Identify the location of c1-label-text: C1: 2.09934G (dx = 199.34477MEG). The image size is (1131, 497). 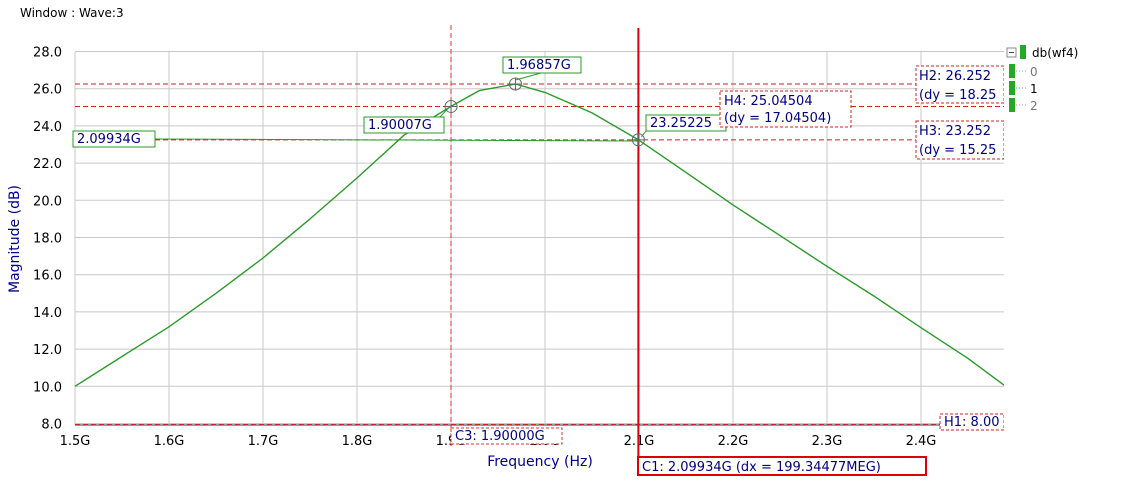
(761, 467).